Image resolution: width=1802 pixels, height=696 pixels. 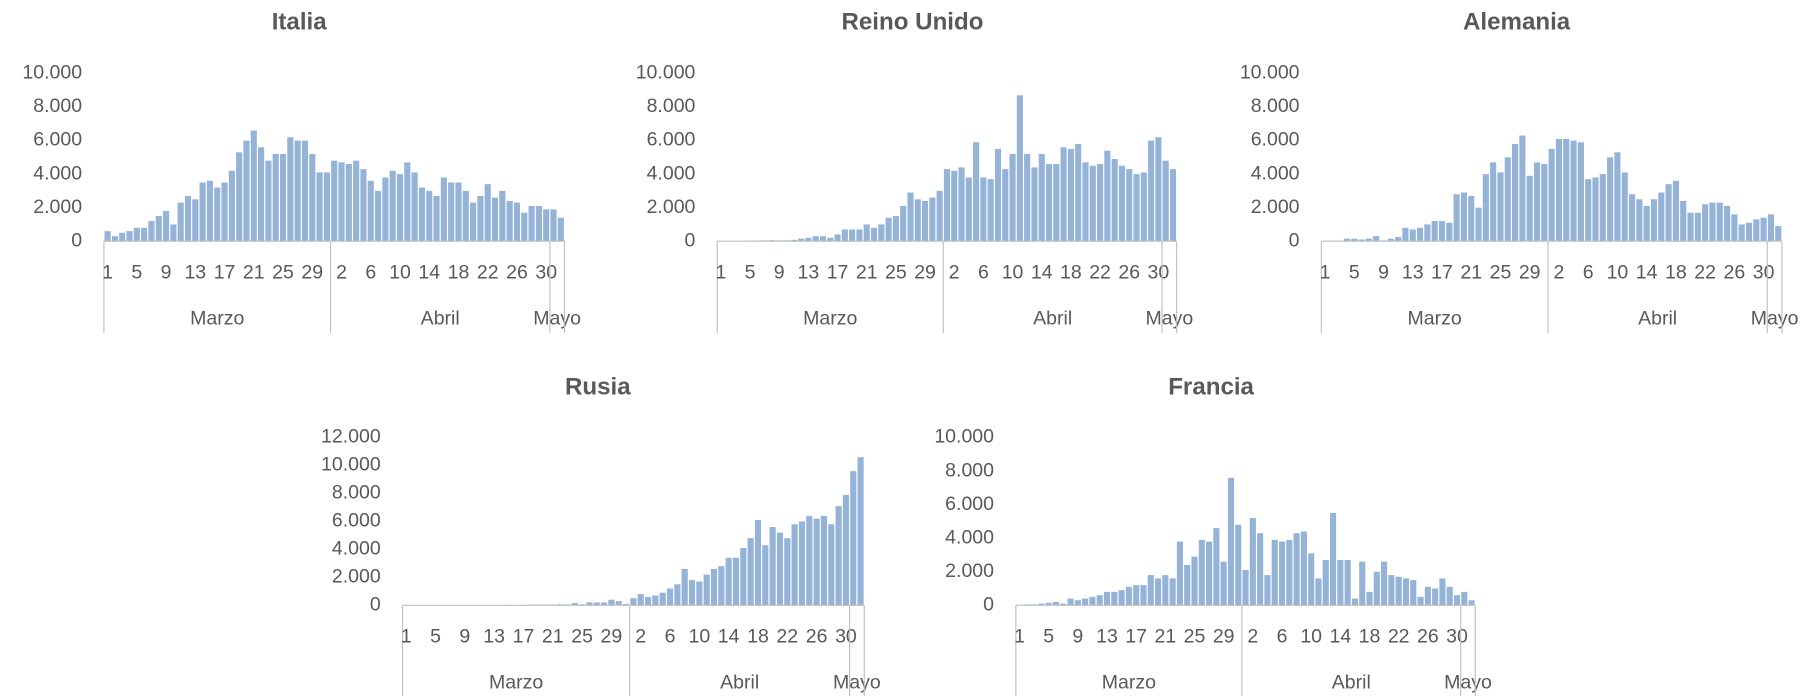 I want to click on x-tick-label: 13, so click(x=809, y=273).